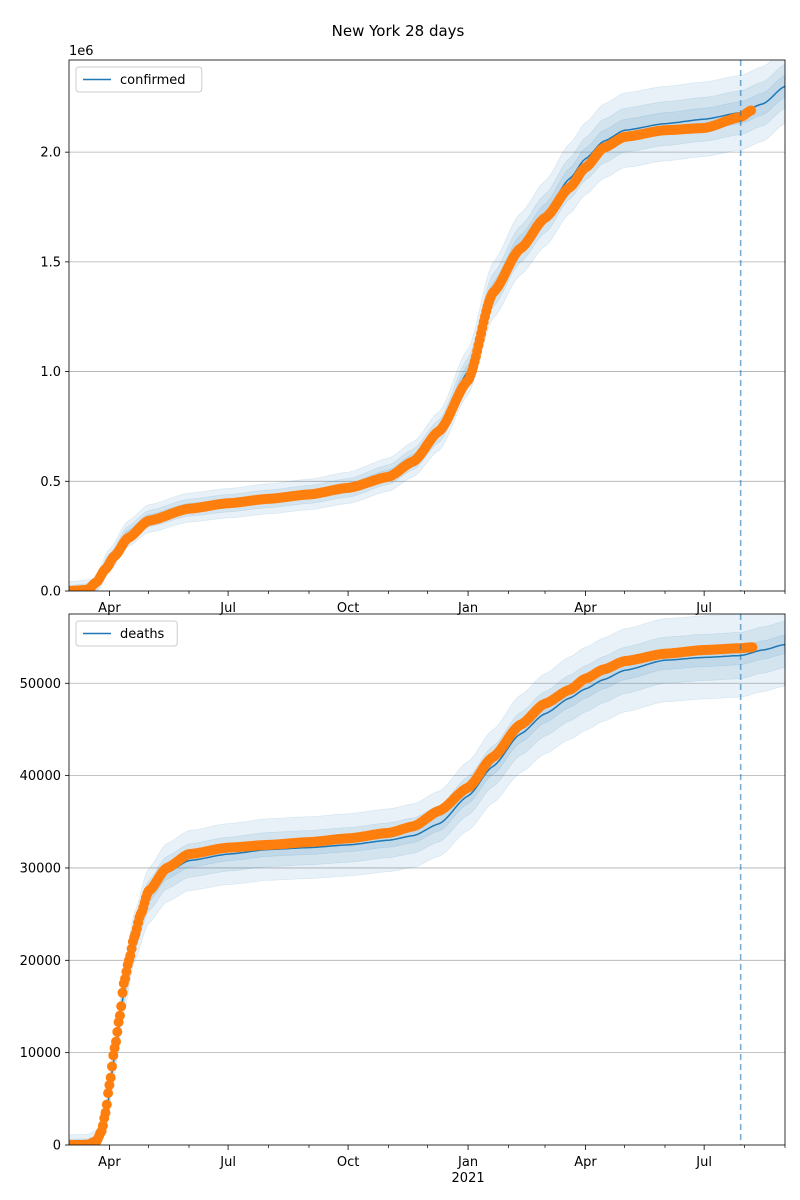 The width and height of the screenshot is (800, 1200). I want to click on y-tick-label: 1.0, so click(50, 372).